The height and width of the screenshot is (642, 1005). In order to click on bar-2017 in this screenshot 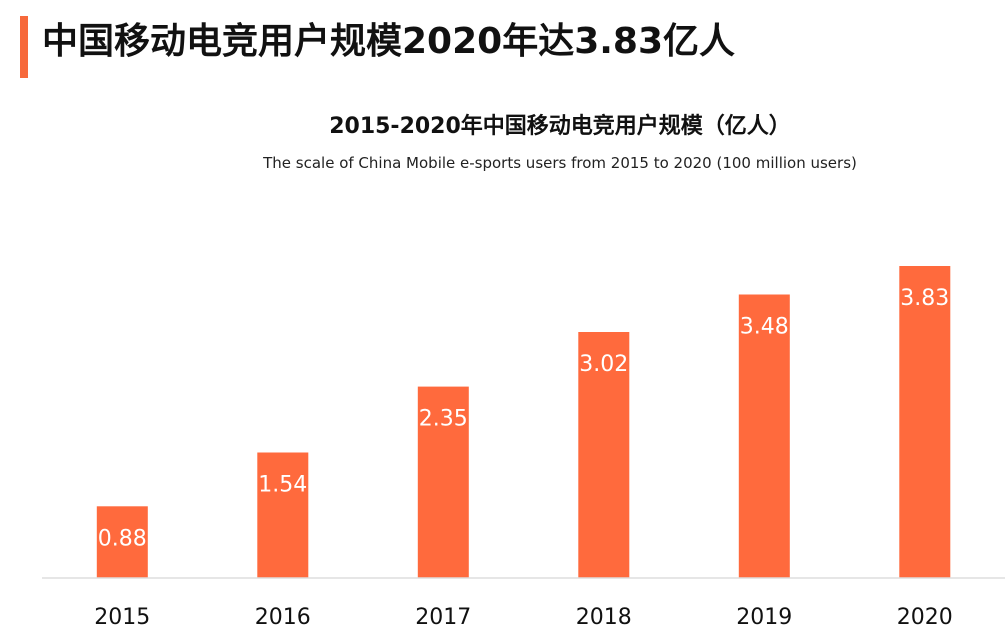, I will do `click(443, 482)`.